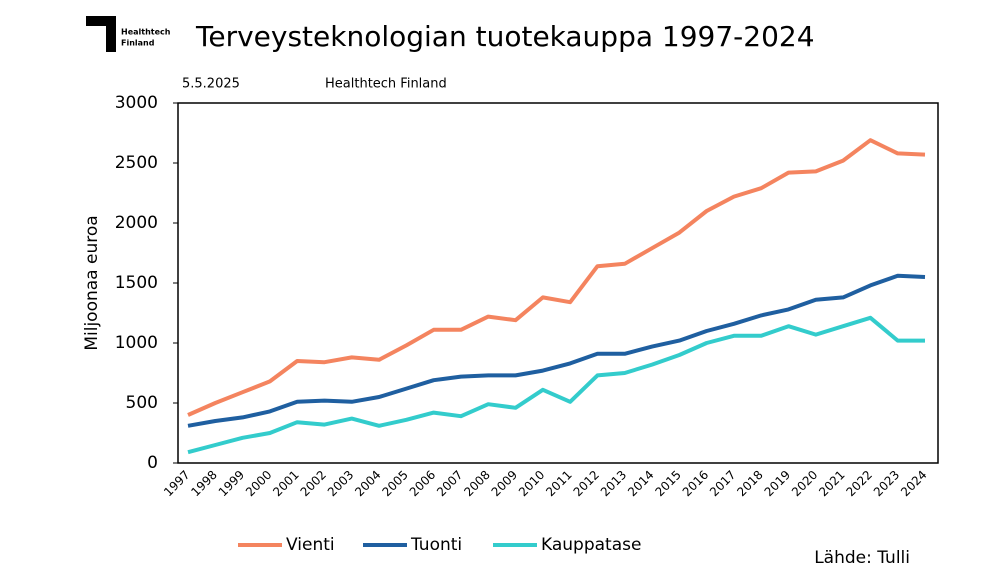 The height and width of the screenshot is (582, 997). Describe the element at coordinates (436, 545) in the screenshot. I see `legend-label: Tuonti` at that location.